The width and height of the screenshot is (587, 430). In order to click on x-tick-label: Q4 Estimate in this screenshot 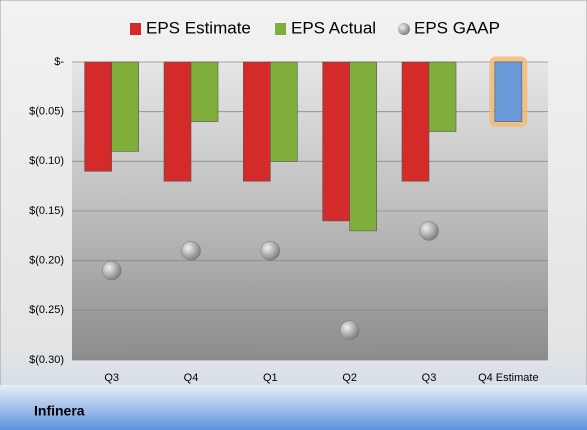, I will do `click(508, 378)`.